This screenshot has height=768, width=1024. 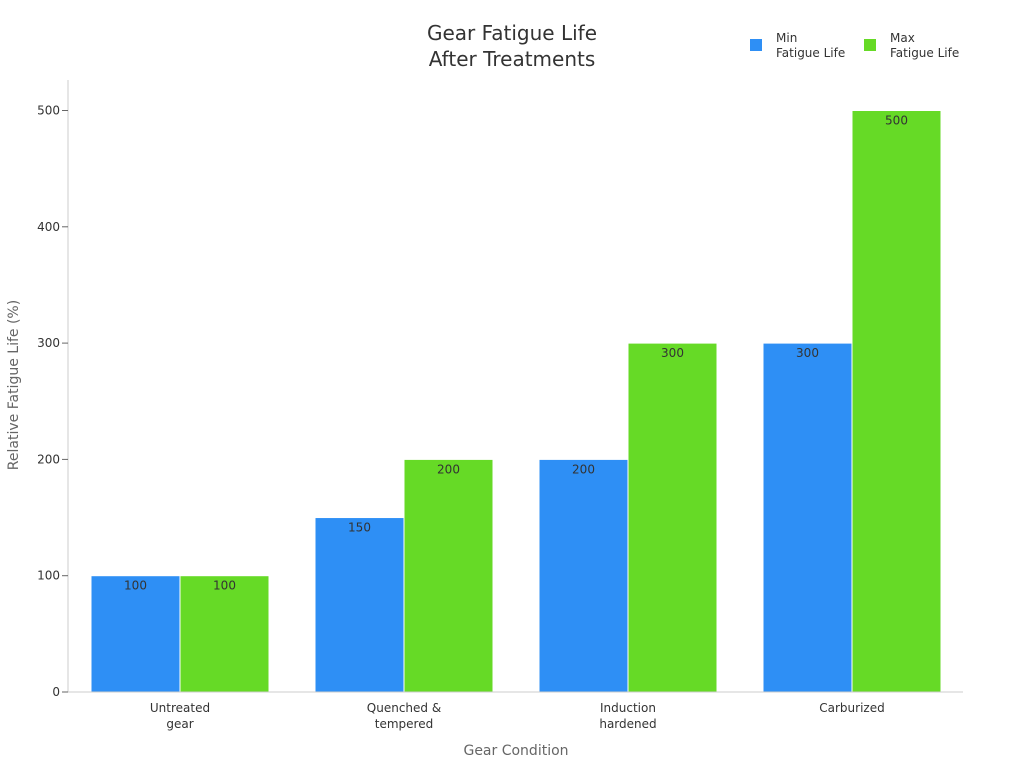 I want to click on legend-label: Min, so click(x=786, y=38).